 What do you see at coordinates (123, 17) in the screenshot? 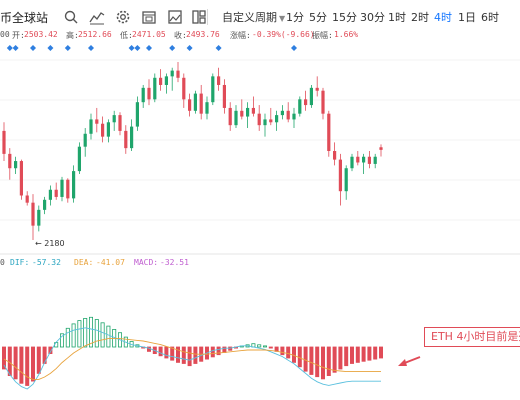
I see `settings-icon` at bounding box center [123, 17].